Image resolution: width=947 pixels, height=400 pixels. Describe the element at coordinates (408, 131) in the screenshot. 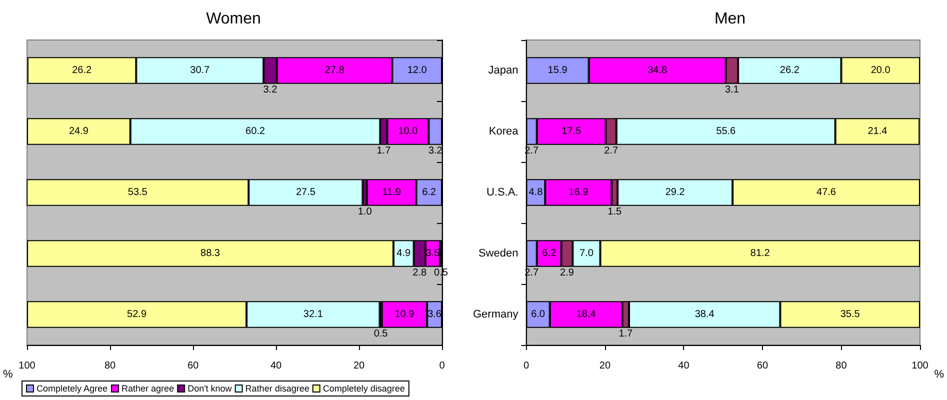

I see `data-label: 10.0` at that location.